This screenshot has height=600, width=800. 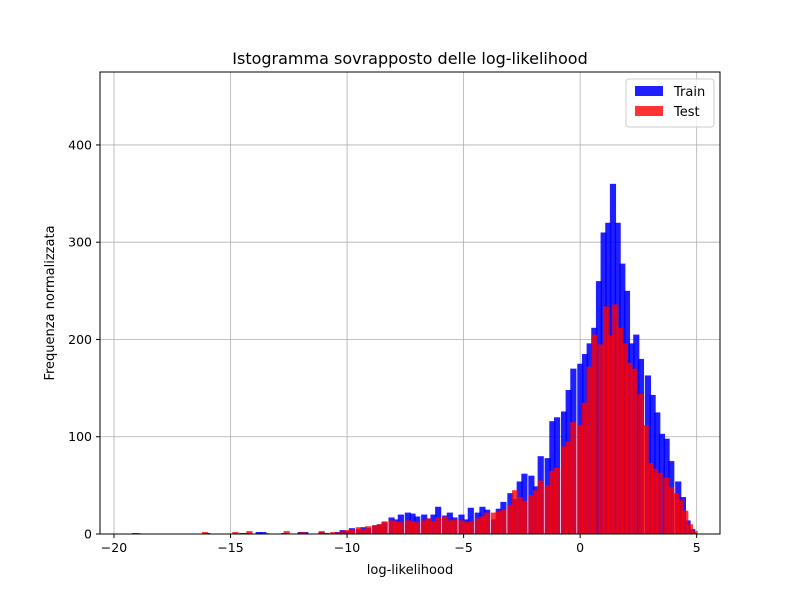 I want to click on x-tick-label: 5, so click(x=697, y=547).